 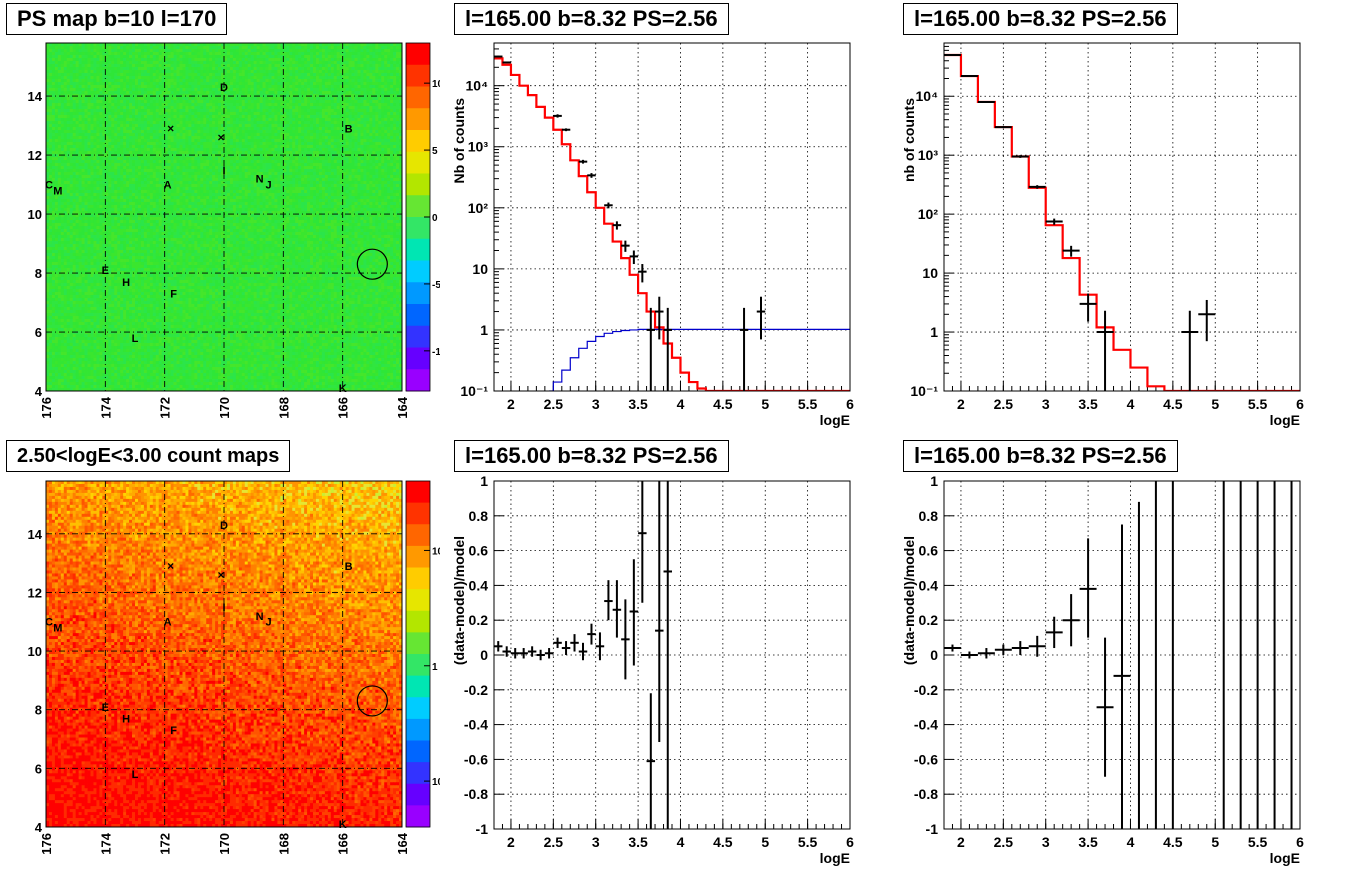 I want to click on x-tick-label-3: 3.5, so click(x=638, y=404).